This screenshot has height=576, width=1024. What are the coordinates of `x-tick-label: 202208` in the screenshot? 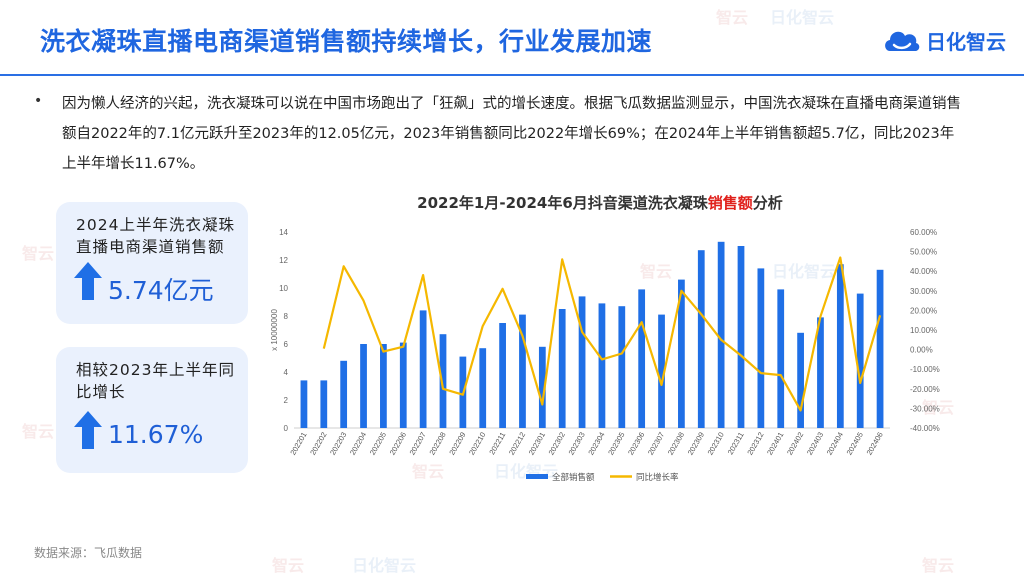 It's located at (437, 444).